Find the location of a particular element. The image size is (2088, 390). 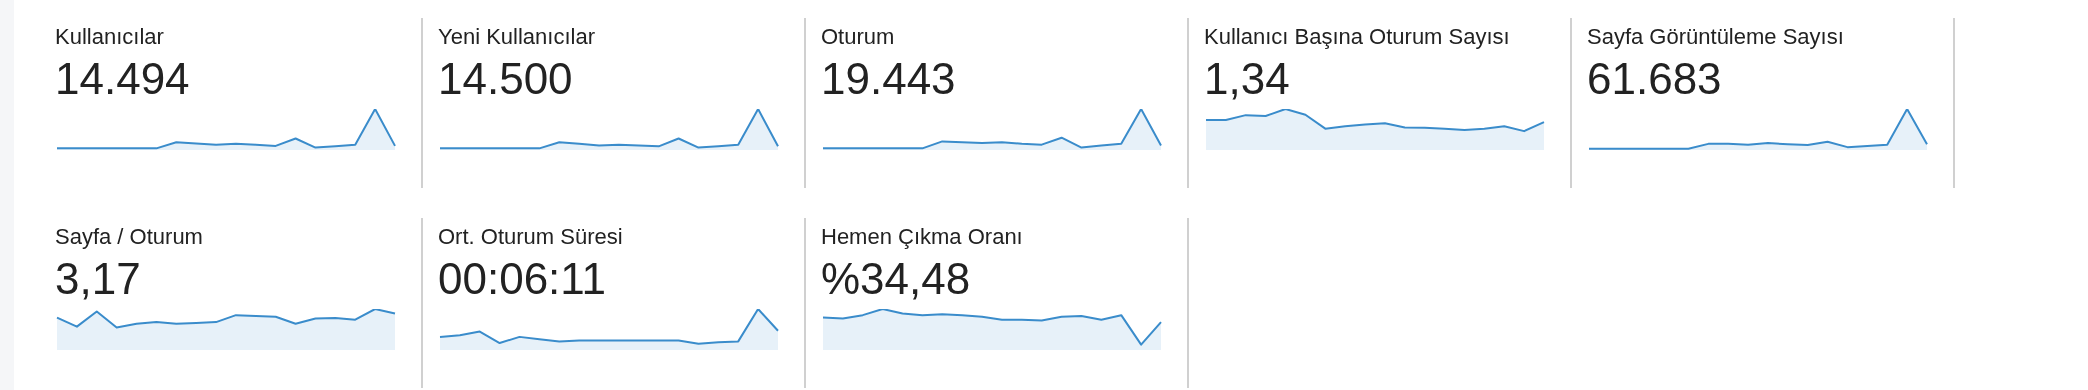

chart-subtitle: 61.683 is located at coordinates (1655, 79).